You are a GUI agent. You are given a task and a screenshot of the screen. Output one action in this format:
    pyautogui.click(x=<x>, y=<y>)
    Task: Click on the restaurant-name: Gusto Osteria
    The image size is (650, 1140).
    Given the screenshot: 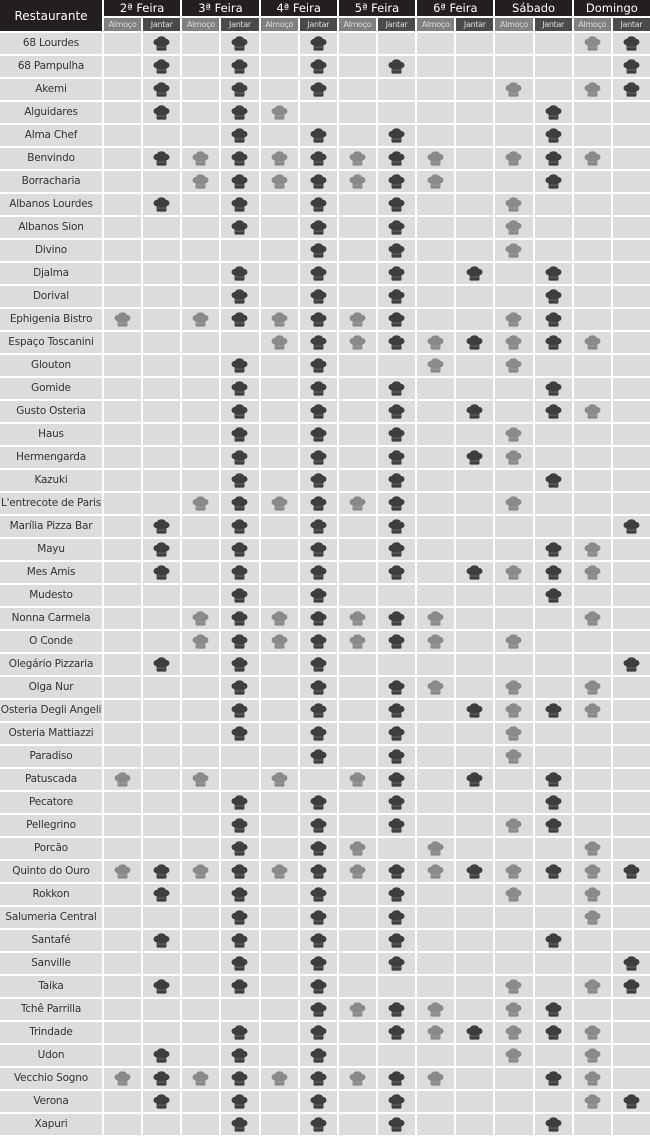 What is the action you would take?
    pyautogui.click(x=51, y=411)
    